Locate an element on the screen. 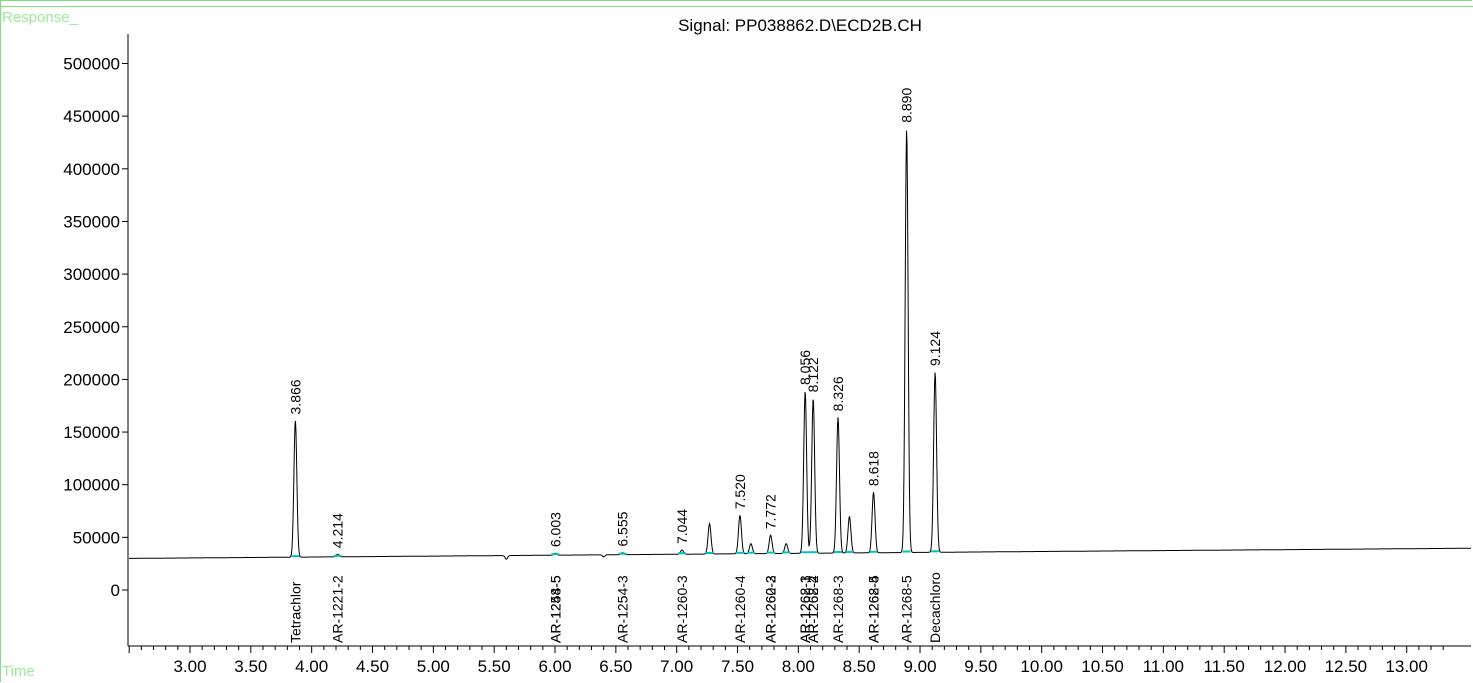 This screenshot has height=683, width=1473. x-tick-label-9: 7.50 is located at coordinates (737, 666).